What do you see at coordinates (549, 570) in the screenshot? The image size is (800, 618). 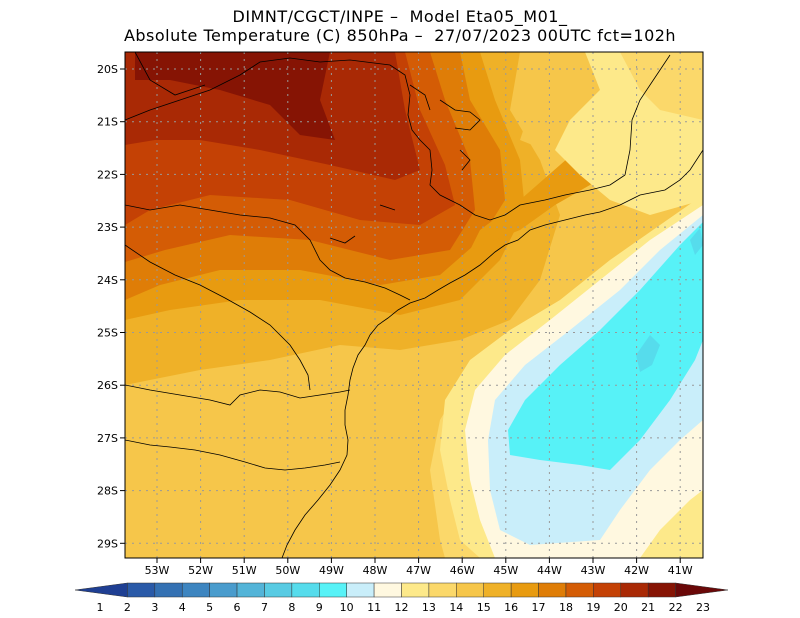 I see `lon-label: 44W` at bounding box center [549, 570].